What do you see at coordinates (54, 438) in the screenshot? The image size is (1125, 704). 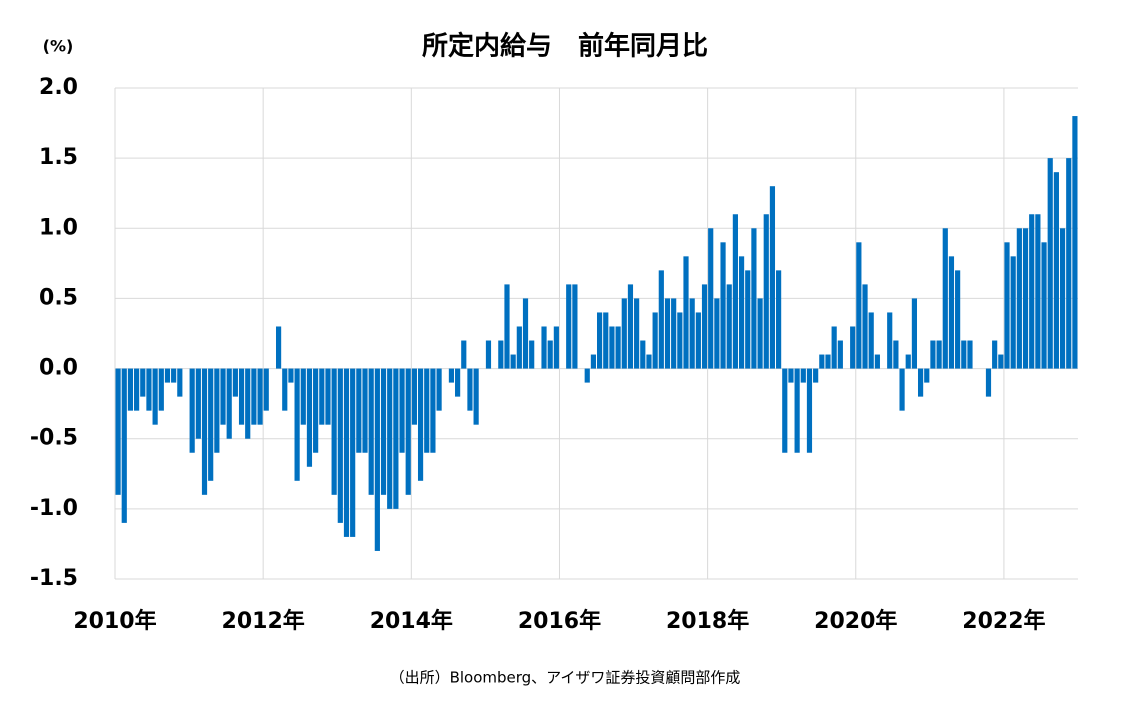 I see `y-tick-label: -0.5` at bounding box center [54, 438].